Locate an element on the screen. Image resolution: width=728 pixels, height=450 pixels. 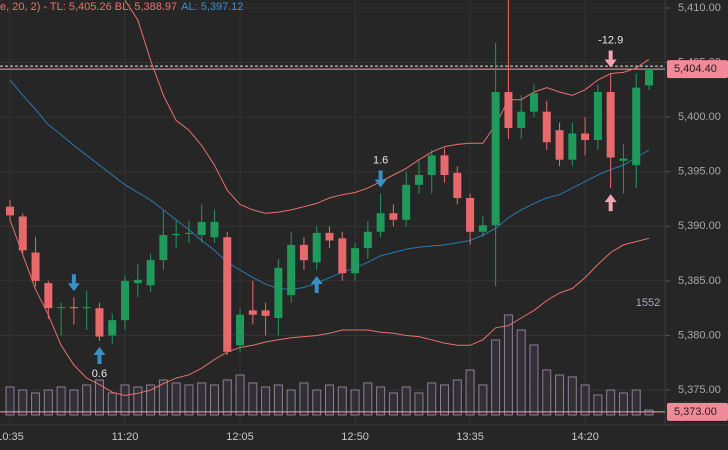
price-label: 5,404.40 is located at coordinates (695, 69).